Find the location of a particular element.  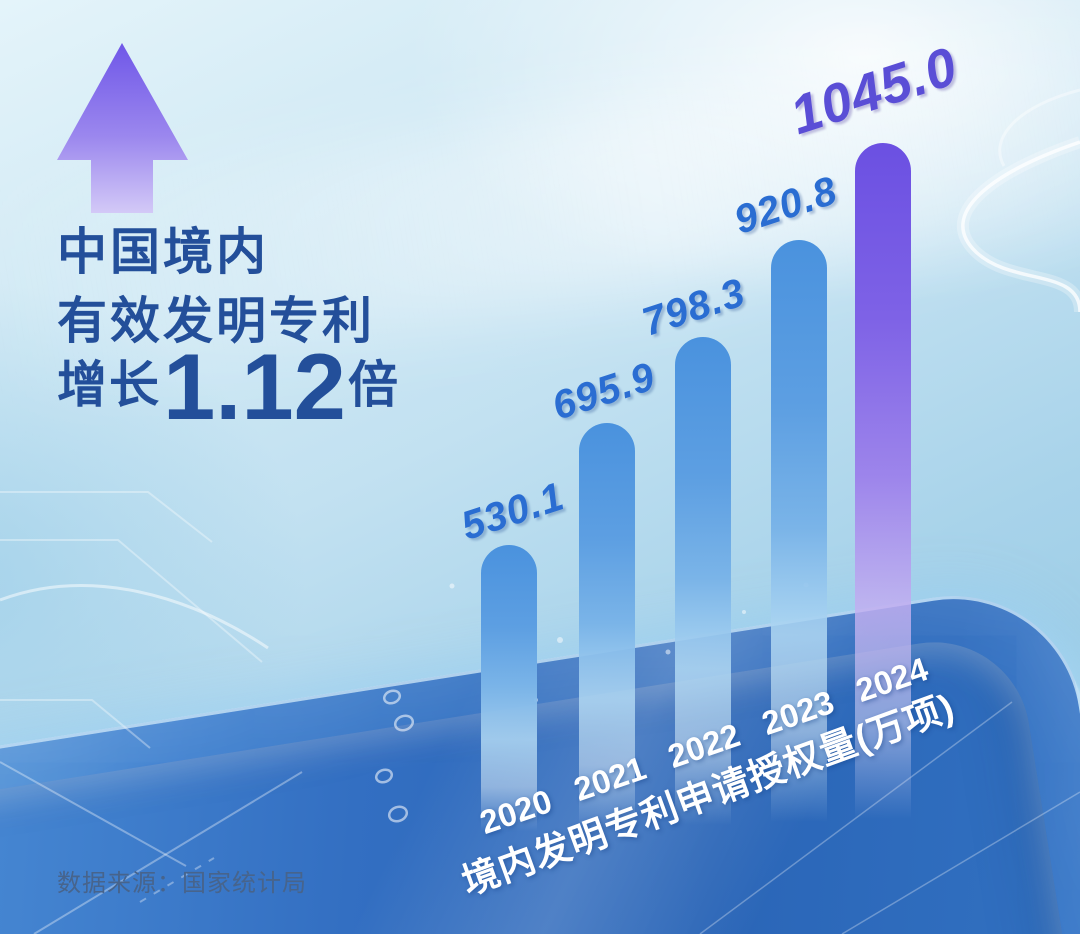

headline-growth-multiplier: 1.12 is located at coordinates (254, 386).